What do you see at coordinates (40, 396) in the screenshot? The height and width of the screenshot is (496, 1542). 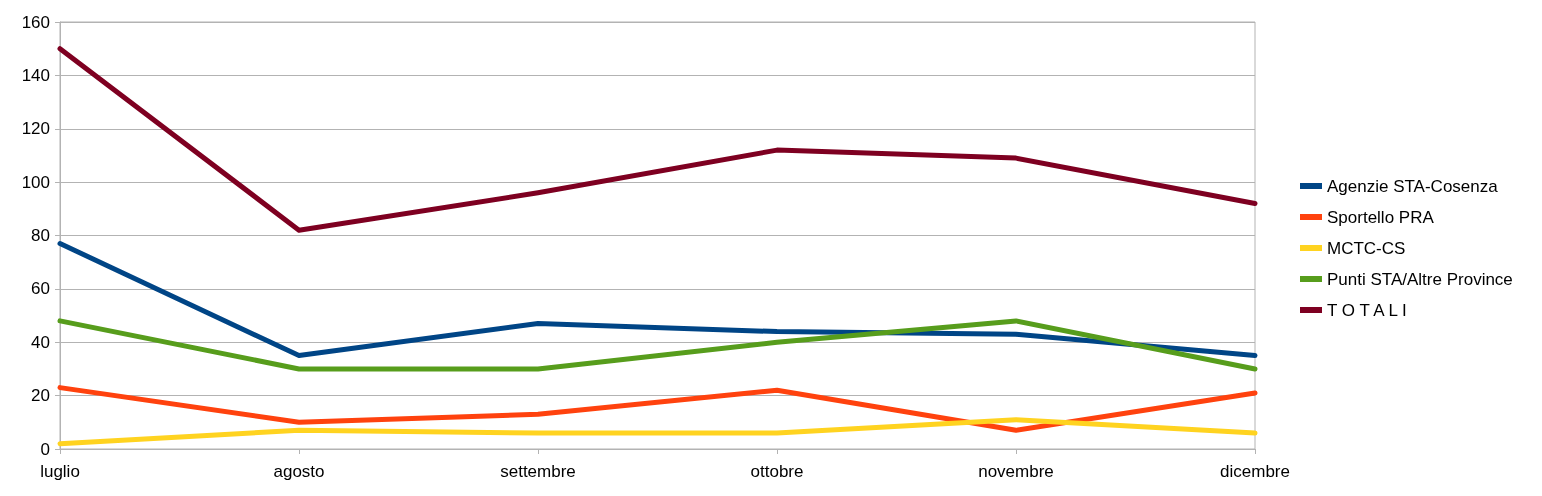 I see `y-tick-label: 20` at bounding box center [40, 396].